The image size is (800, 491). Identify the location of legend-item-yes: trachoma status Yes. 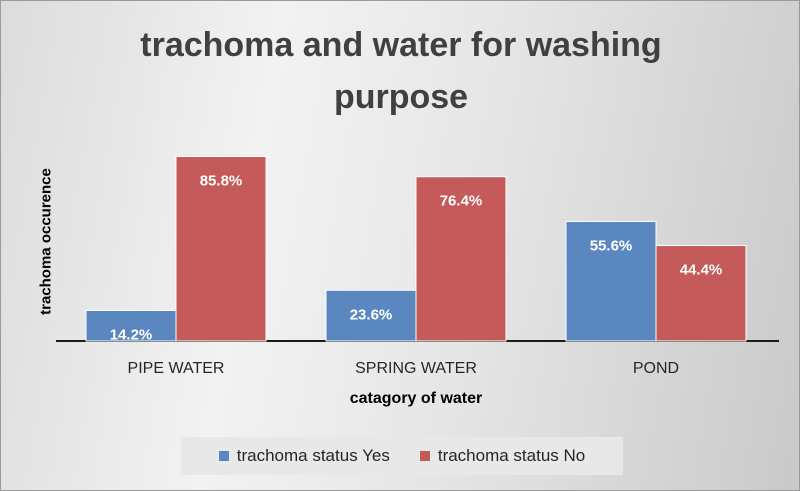
(304, 456).